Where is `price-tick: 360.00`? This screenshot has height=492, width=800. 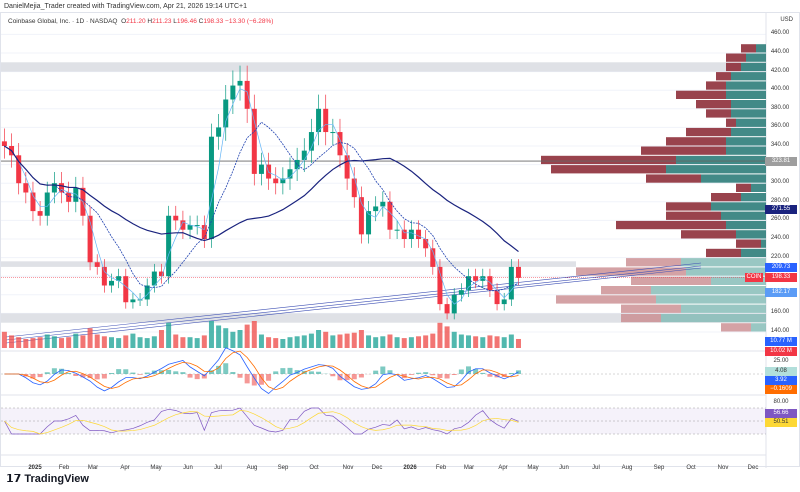 price-tick: 360.00 is located at coordinates (780, 126).